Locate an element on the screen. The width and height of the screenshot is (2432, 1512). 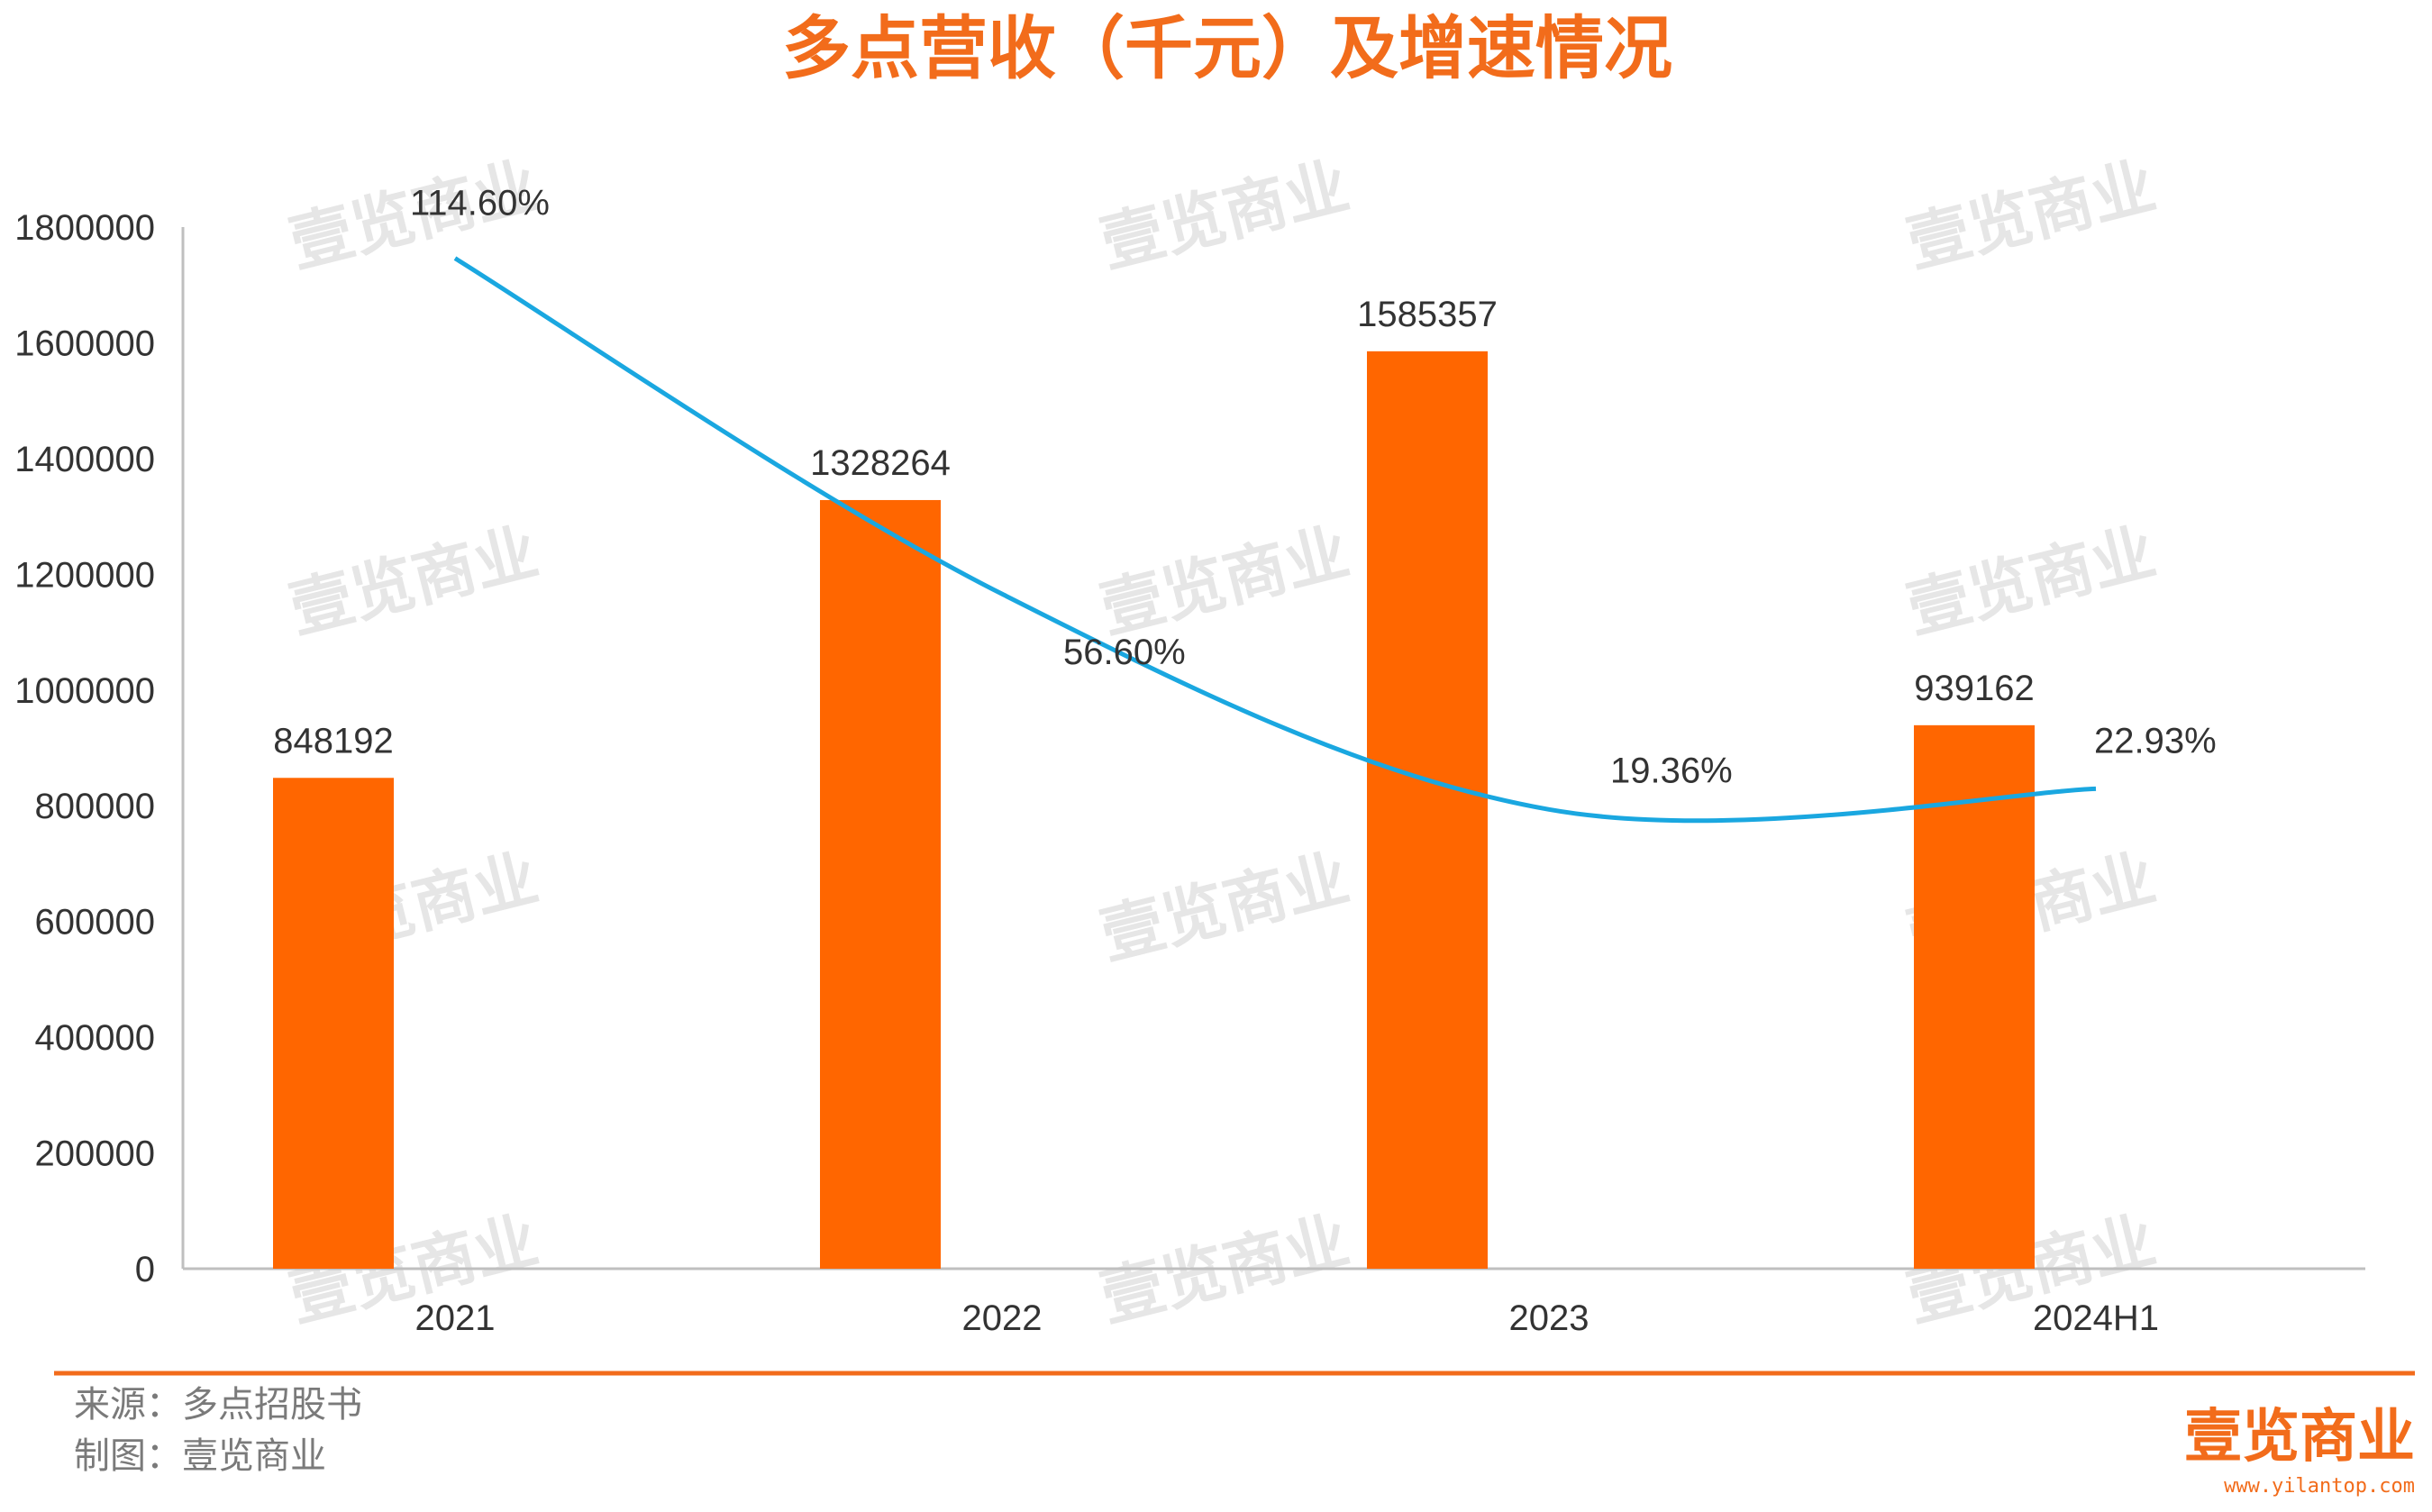
bar-value-label-2022: 1328264 is located at coordinates (880, 463).